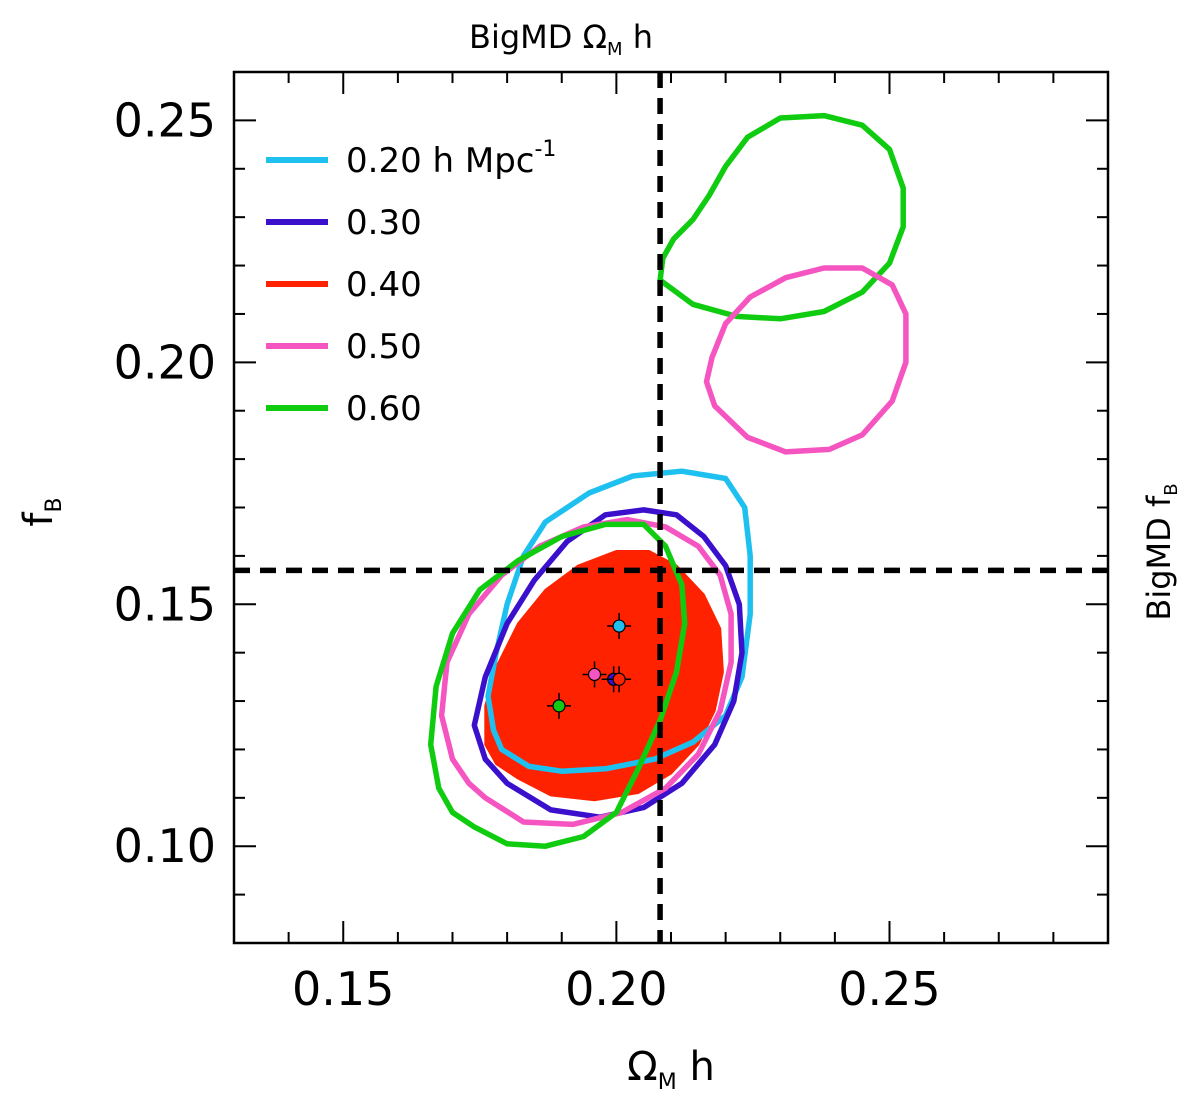 The width and height of the screenshot is (1200, 1102). Describe the element at coordinates (595, 37) in the screenshot. I see `top-axis-title-symbol: Ω` at that location.